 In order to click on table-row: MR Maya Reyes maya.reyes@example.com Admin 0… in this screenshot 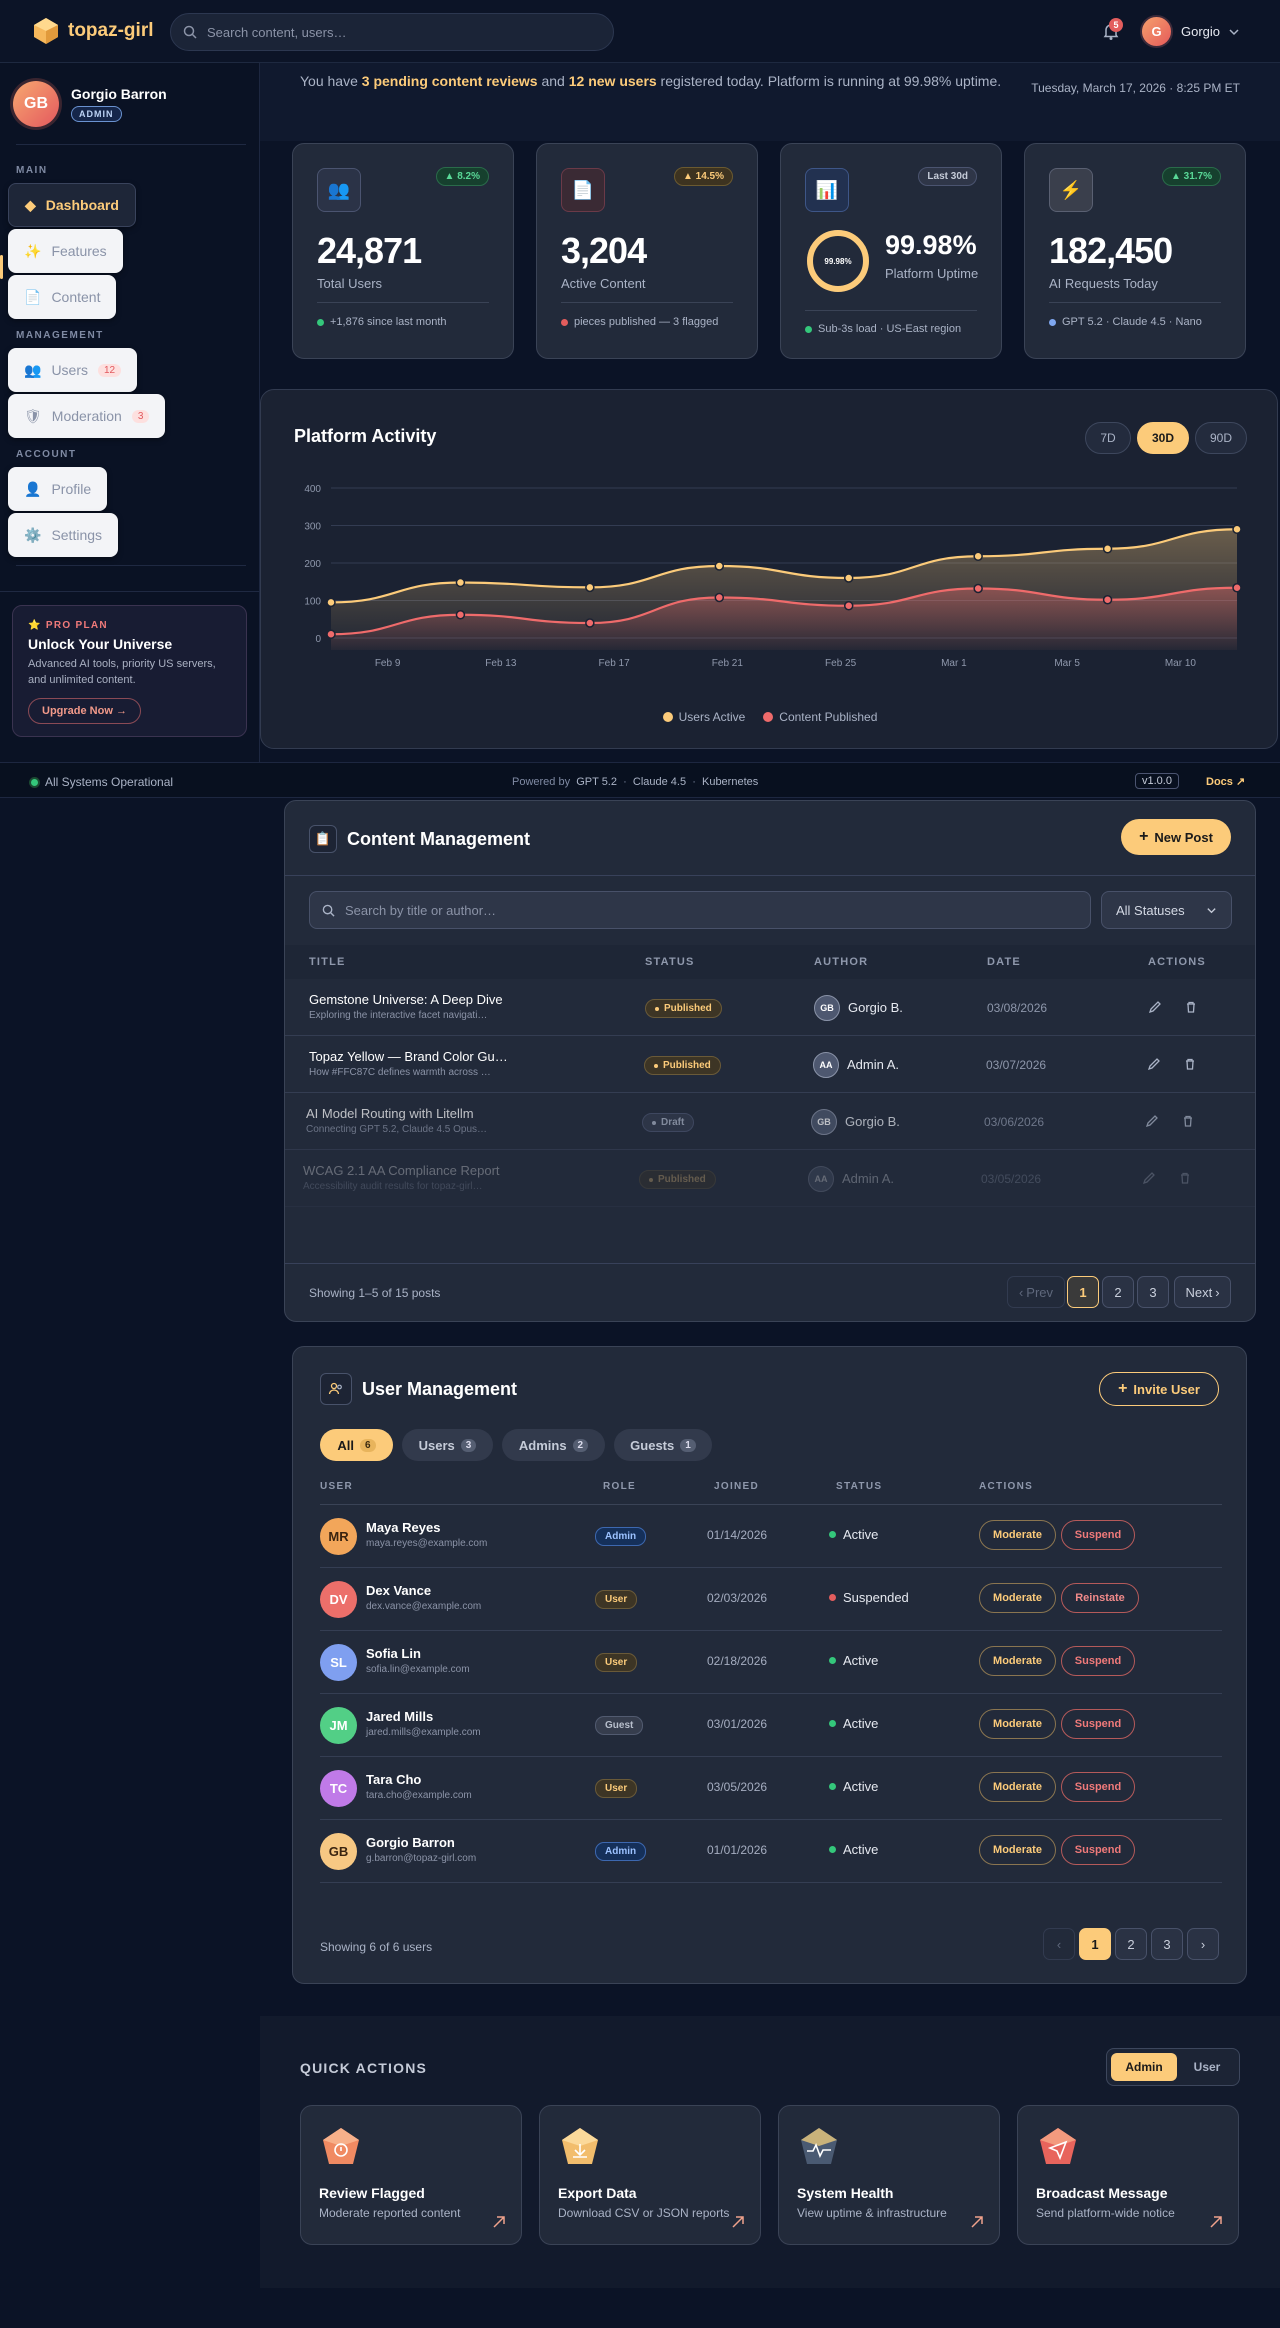, I will do `click(771, 1536)`.